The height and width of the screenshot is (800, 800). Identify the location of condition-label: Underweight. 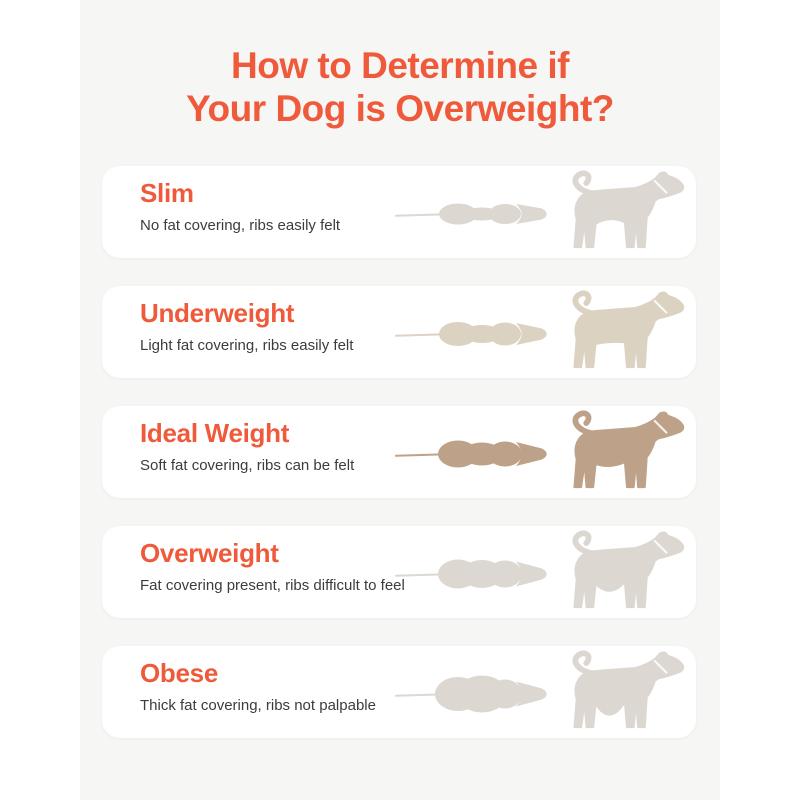
(217, 313).